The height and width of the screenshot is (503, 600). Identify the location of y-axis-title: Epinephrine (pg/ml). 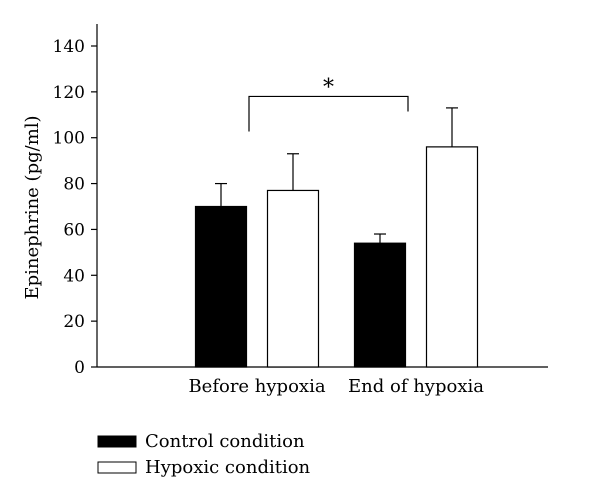
(32, 207).